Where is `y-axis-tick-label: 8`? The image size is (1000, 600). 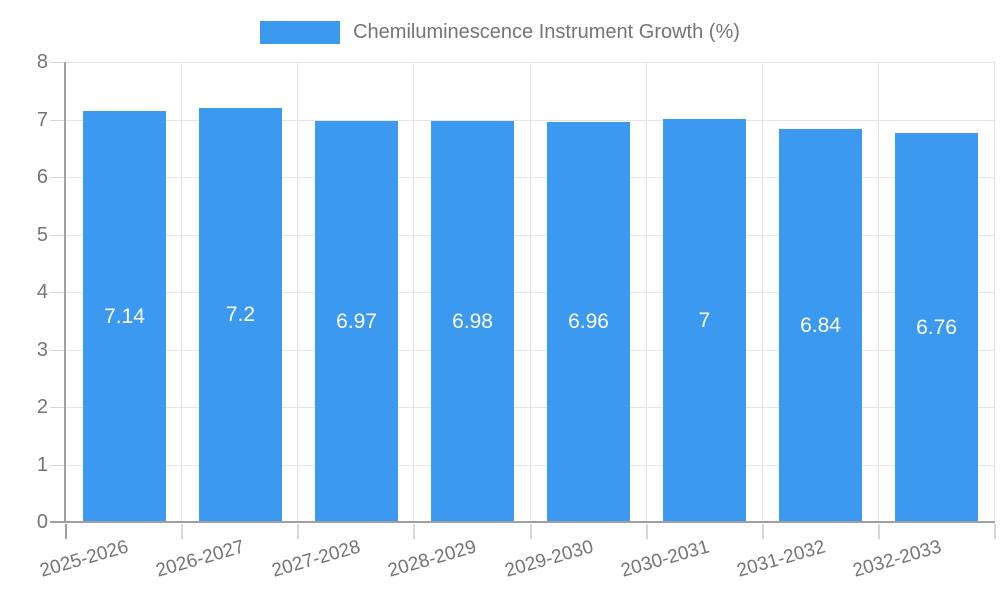
y-axis-tick-label: 8 is located at coordinates (42, 62).